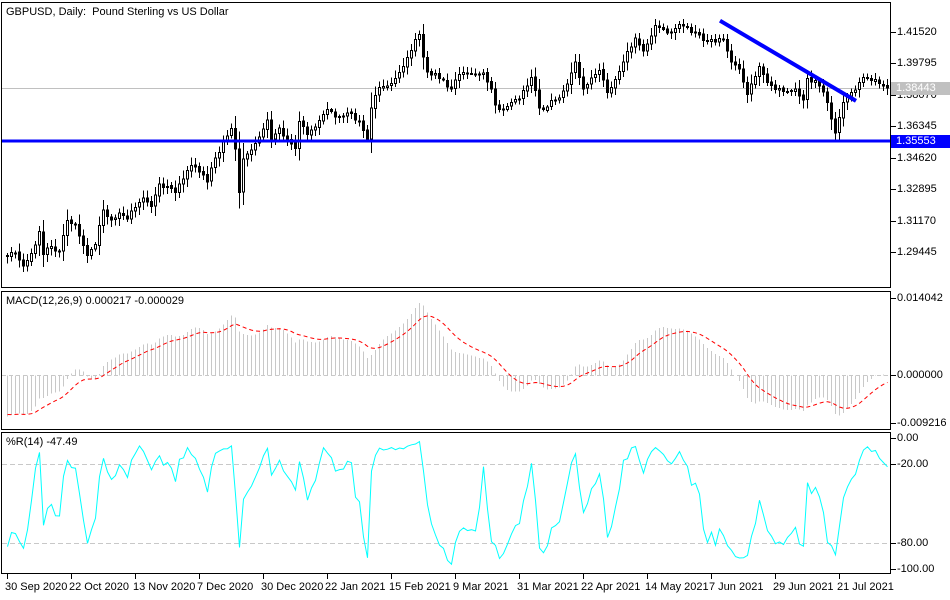  What do you see at coordinates (355, 587) in the screenshot?
I see `time-axis-label: 22 Jan 2021` at bounding box center [355, 587].